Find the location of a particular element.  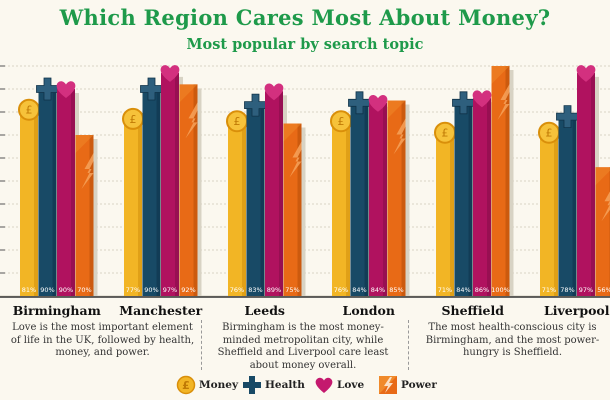

category-group: £71% 78% 97% 56% is located at coordinates (574, 181).